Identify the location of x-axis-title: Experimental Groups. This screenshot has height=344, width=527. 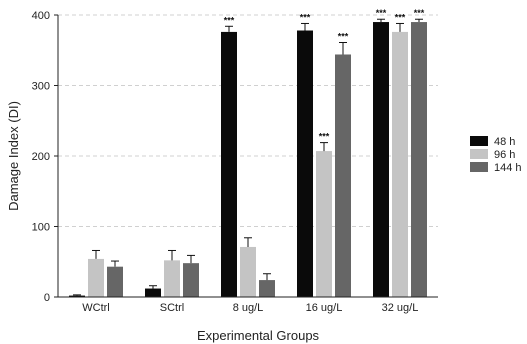
(258, 335).